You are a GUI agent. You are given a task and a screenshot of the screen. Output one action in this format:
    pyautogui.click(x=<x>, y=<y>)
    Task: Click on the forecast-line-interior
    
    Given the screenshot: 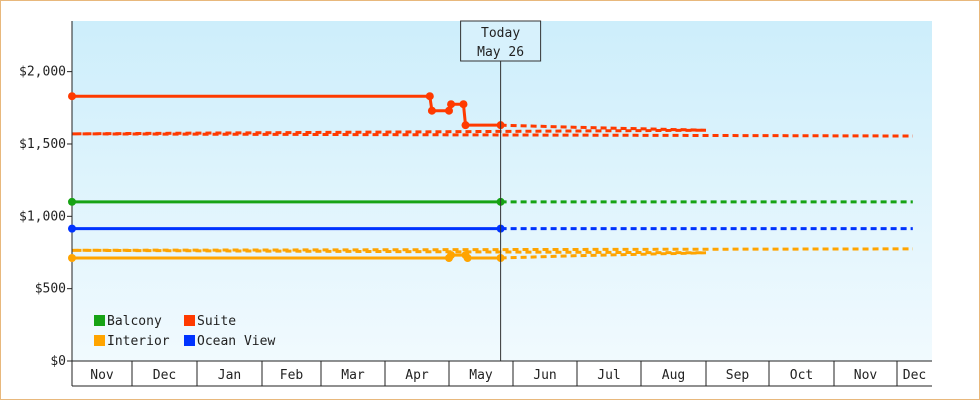 What is the action you would take?
    pyautogui.click(x=492, y=253)
    